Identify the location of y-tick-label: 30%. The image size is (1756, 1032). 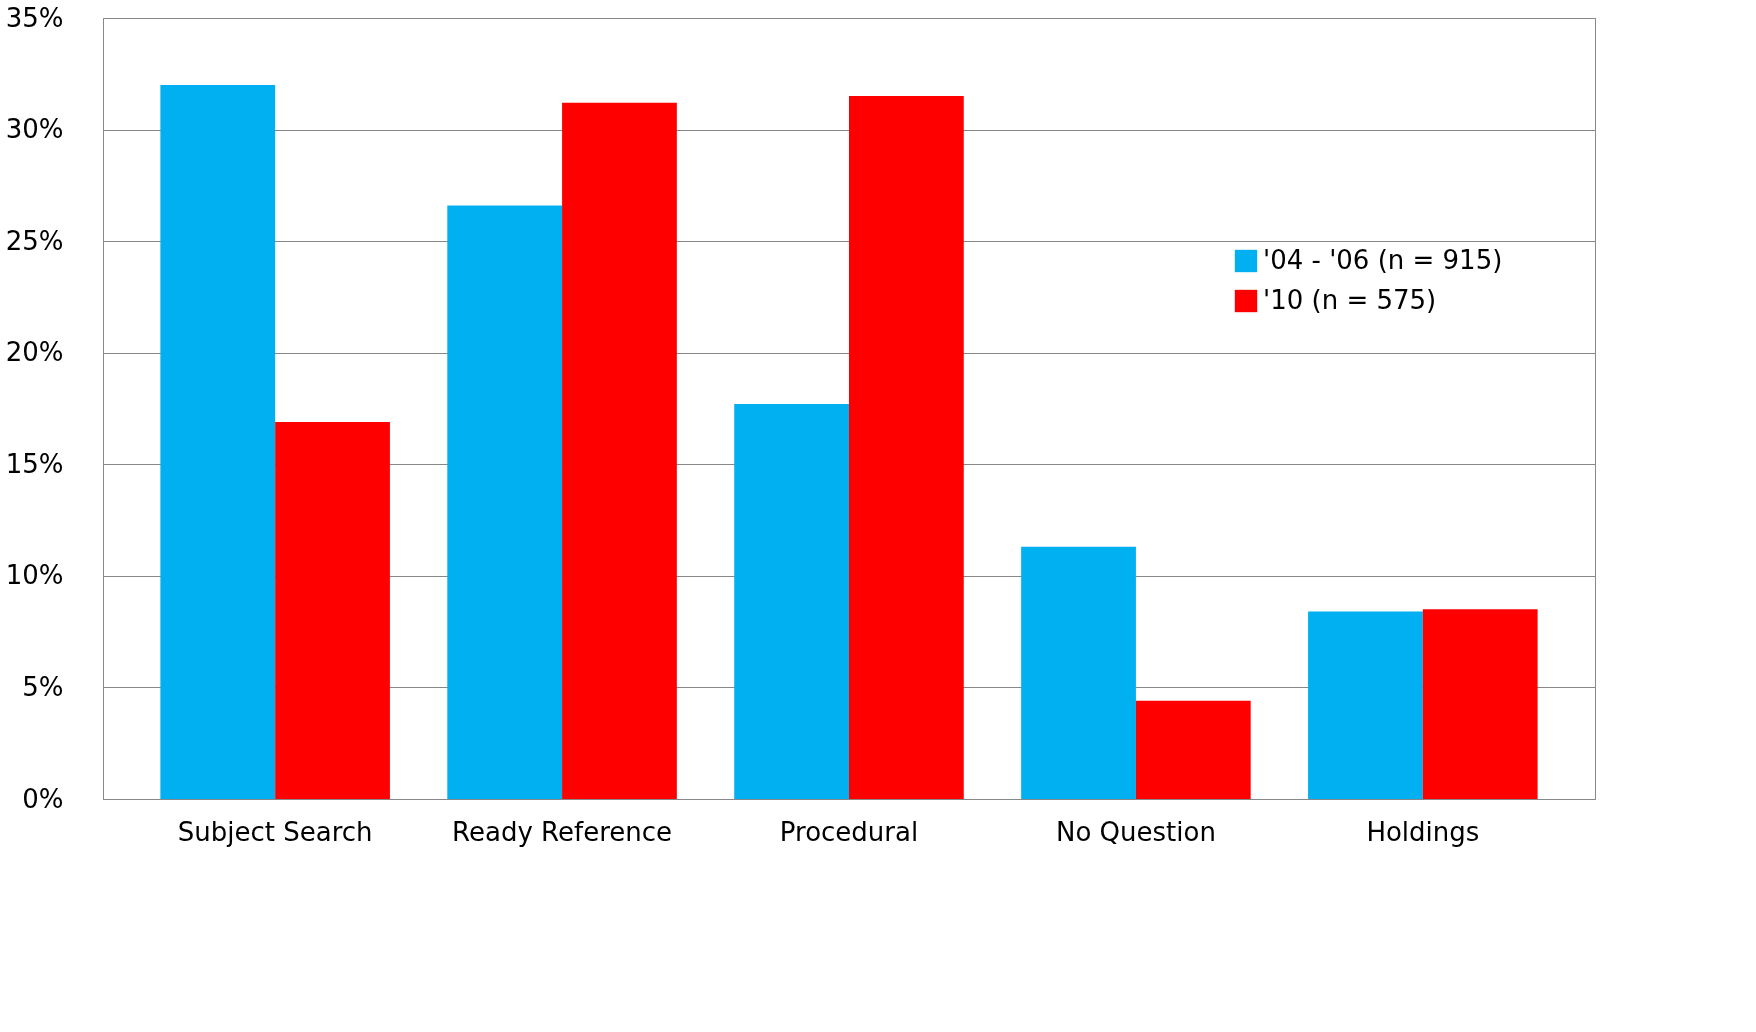
(34, 129).